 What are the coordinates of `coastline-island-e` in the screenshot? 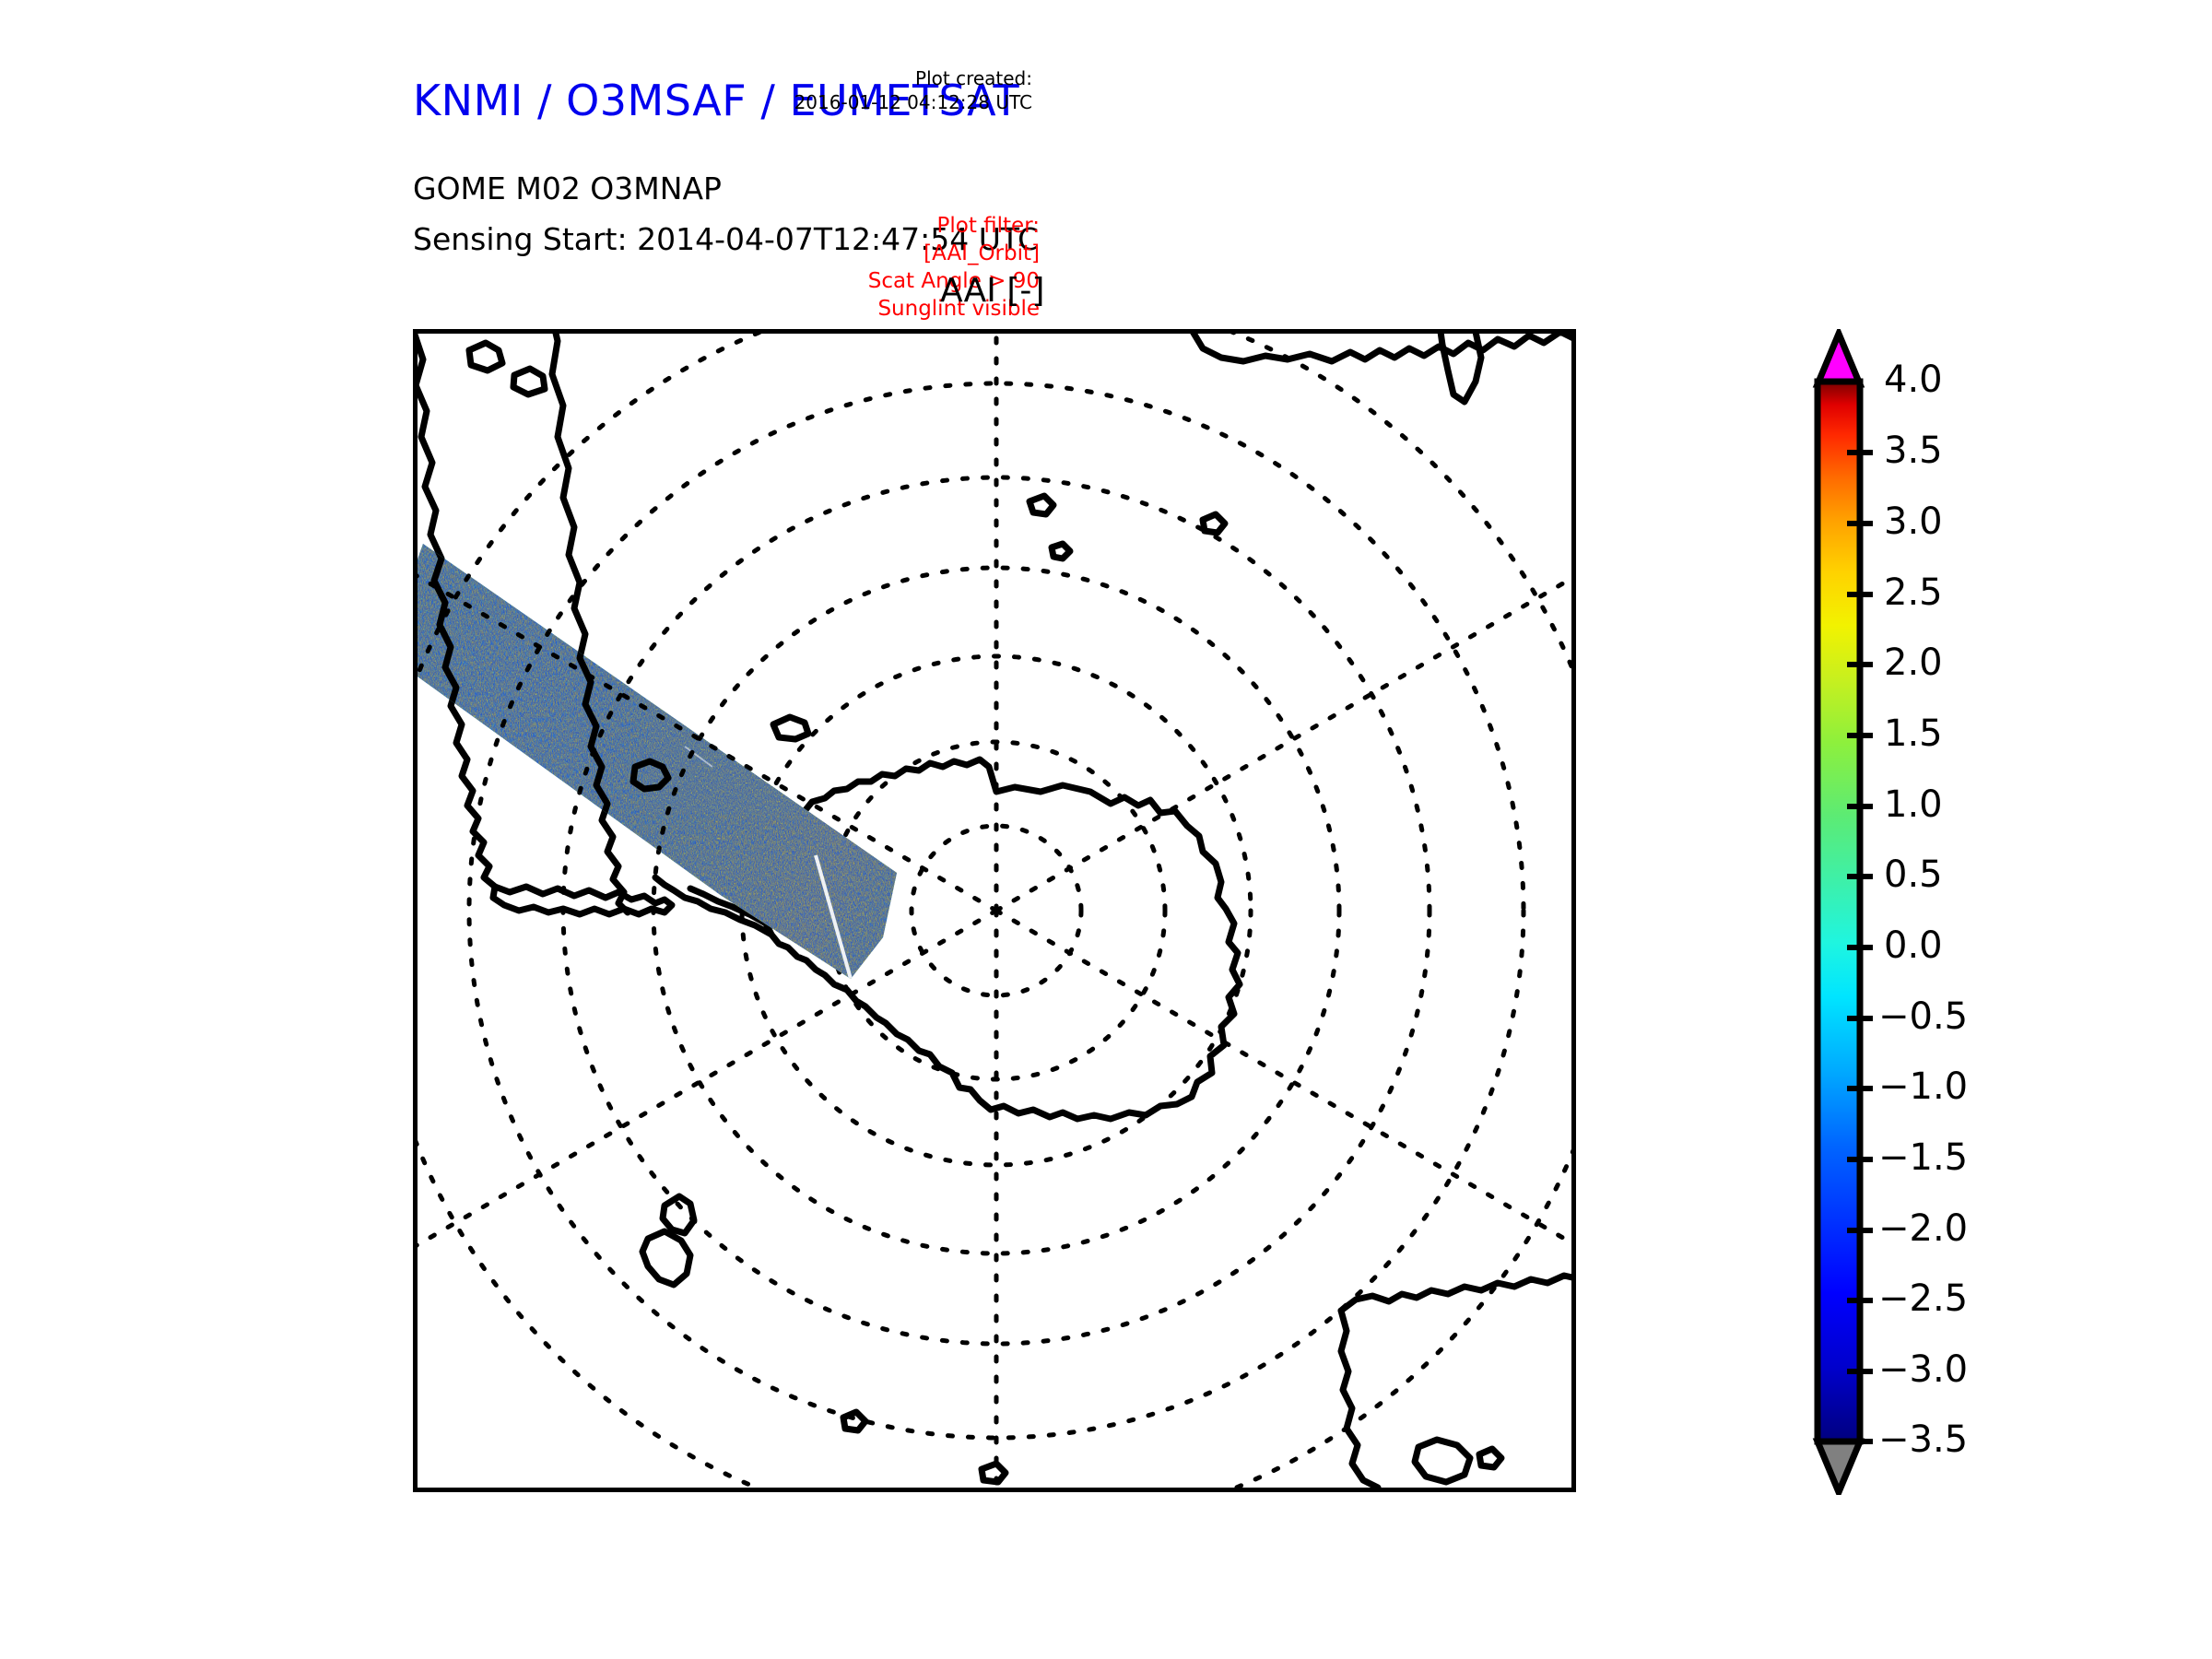 It's located at (1214, 523).